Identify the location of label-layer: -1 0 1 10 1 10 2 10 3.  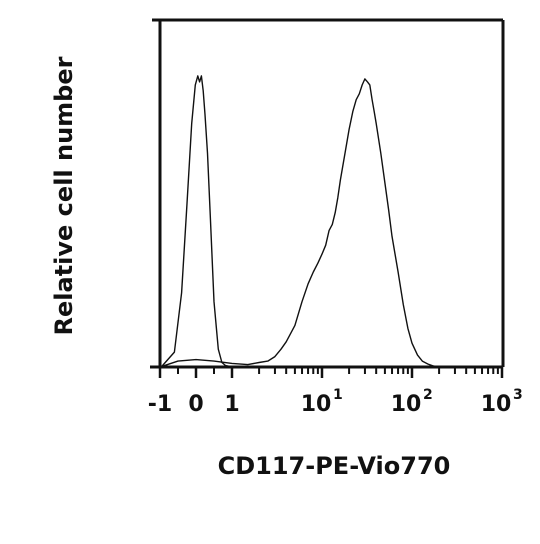
(335, 402).